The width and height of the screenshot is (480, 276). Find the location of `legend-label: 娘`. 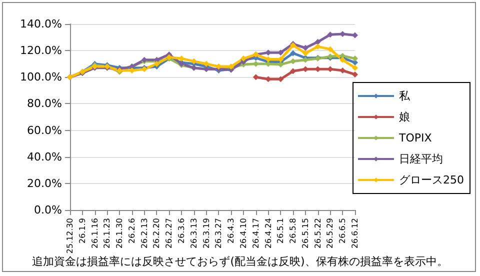

legend-label: 娘 is located at coordinates (404, 117).